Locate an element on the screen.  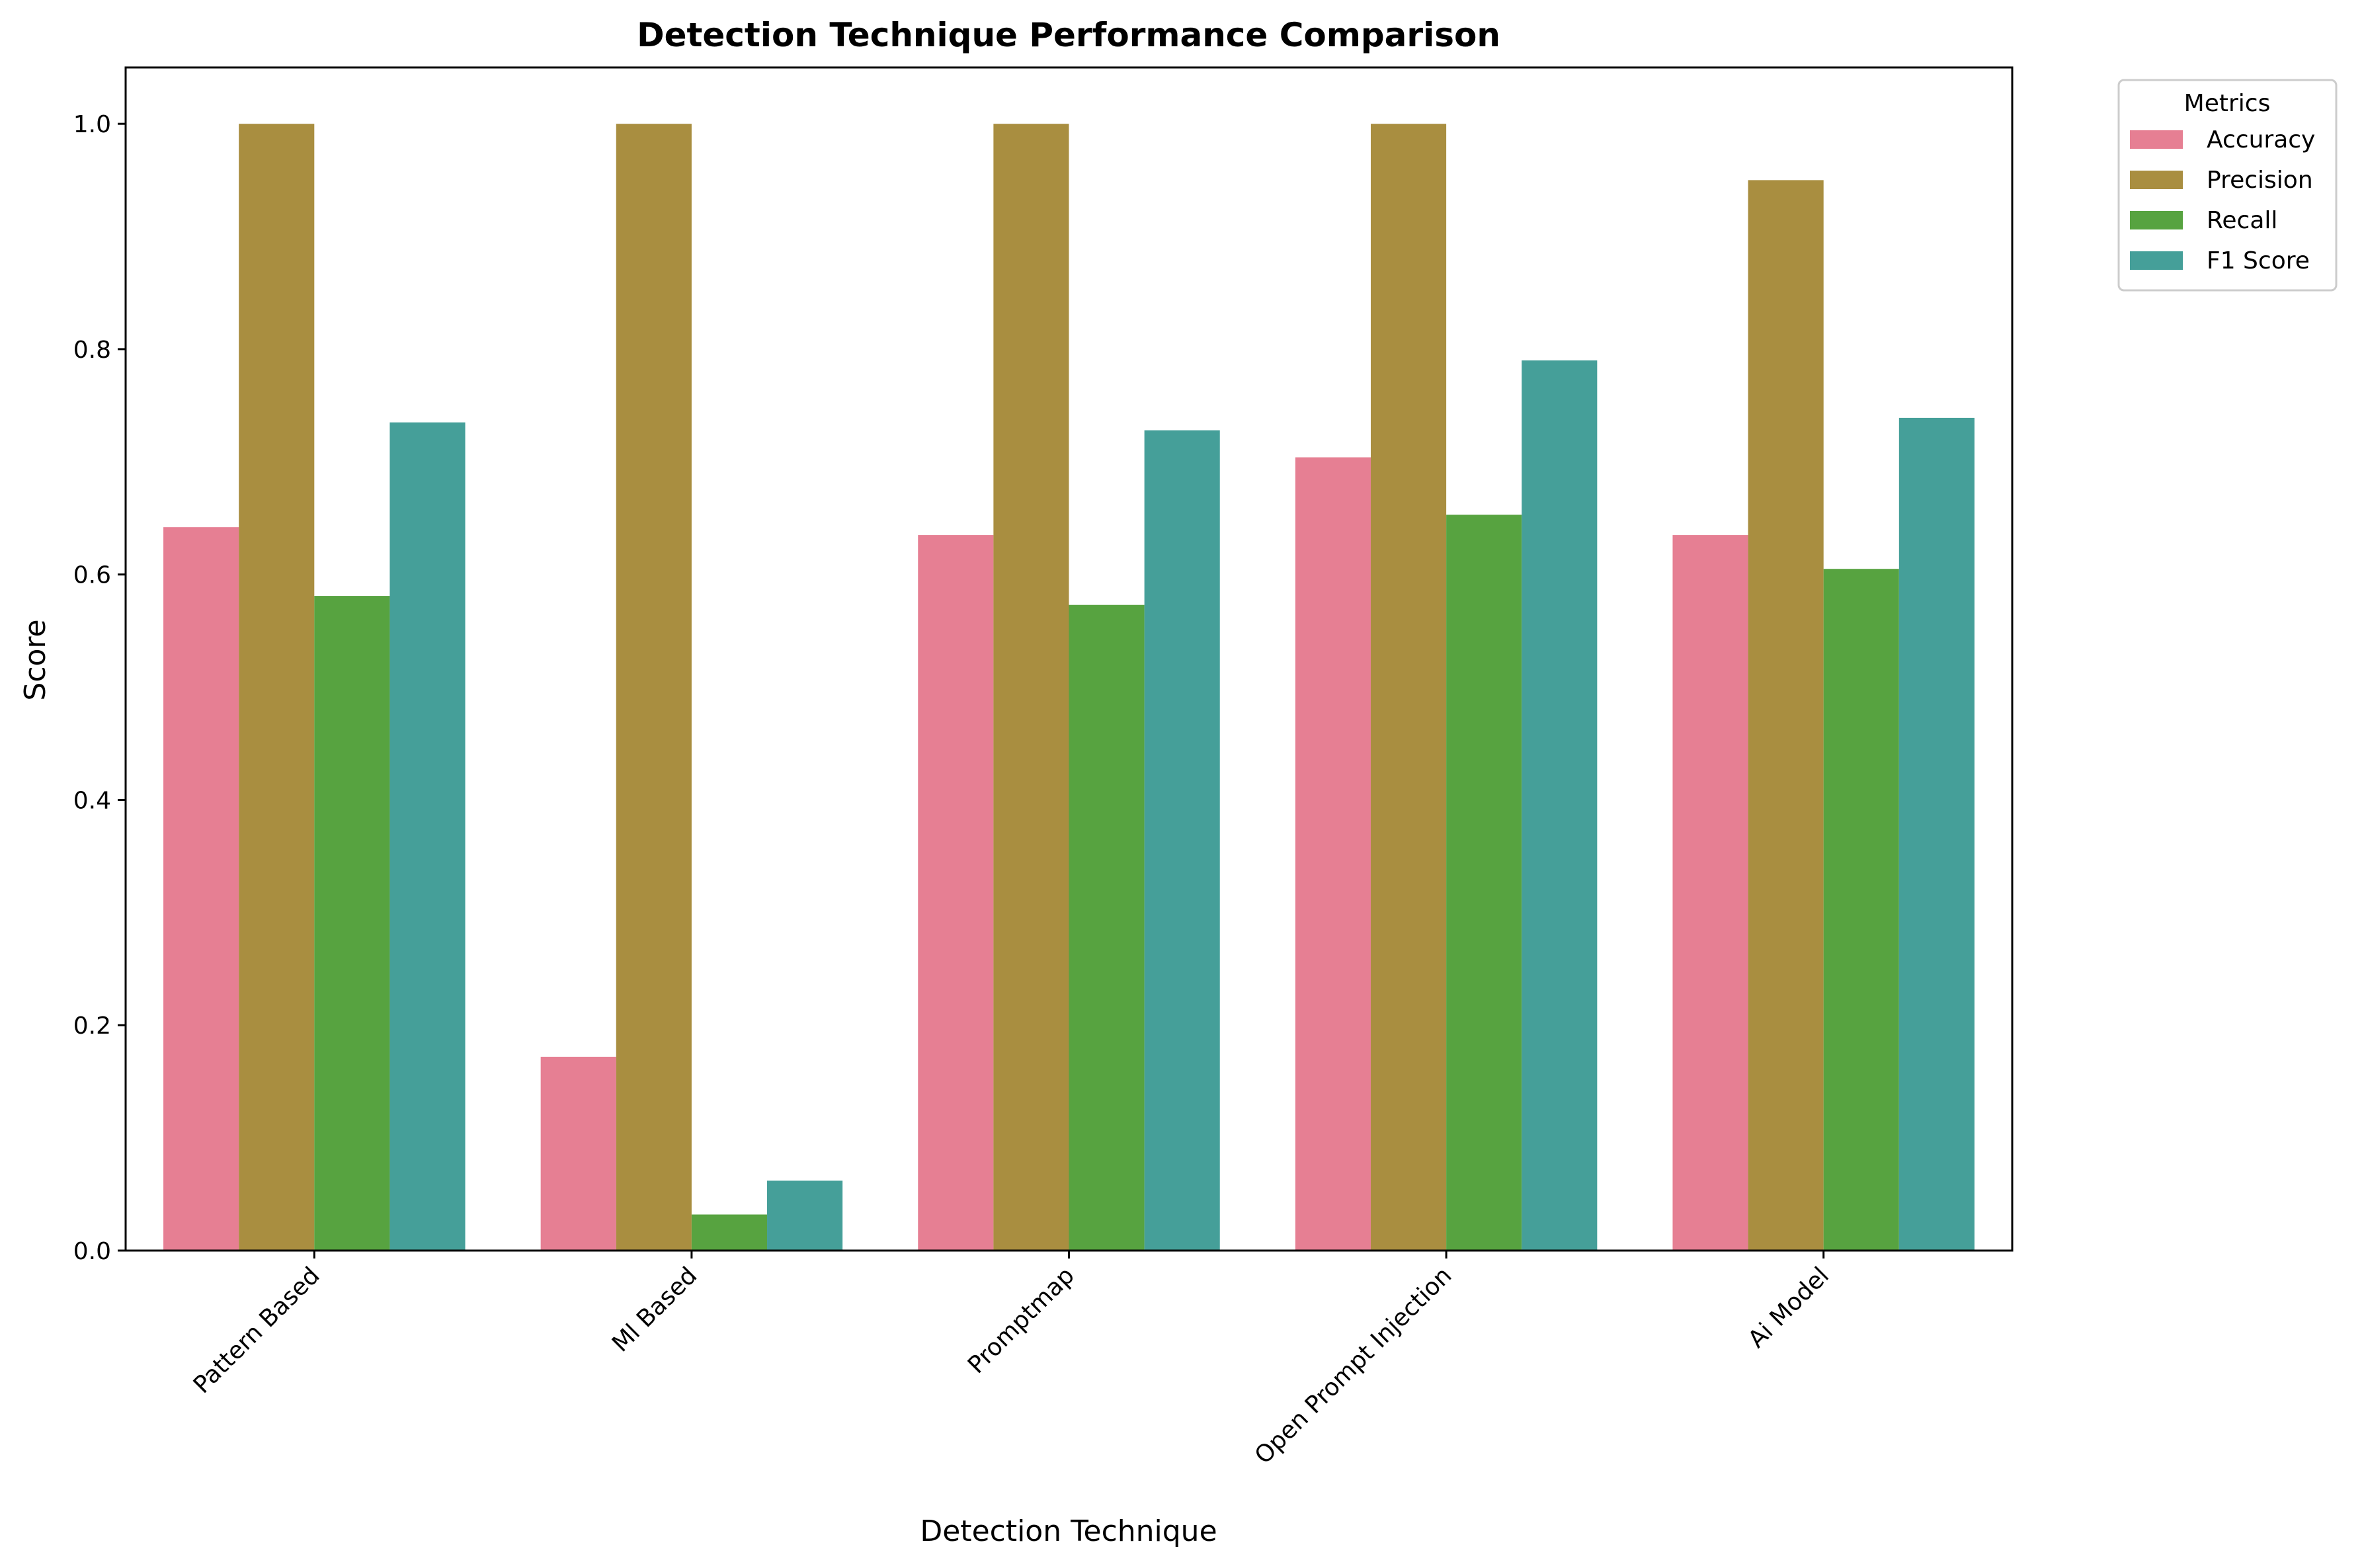
legend-swatch-accuracy is located at coordinates (2156, 139).